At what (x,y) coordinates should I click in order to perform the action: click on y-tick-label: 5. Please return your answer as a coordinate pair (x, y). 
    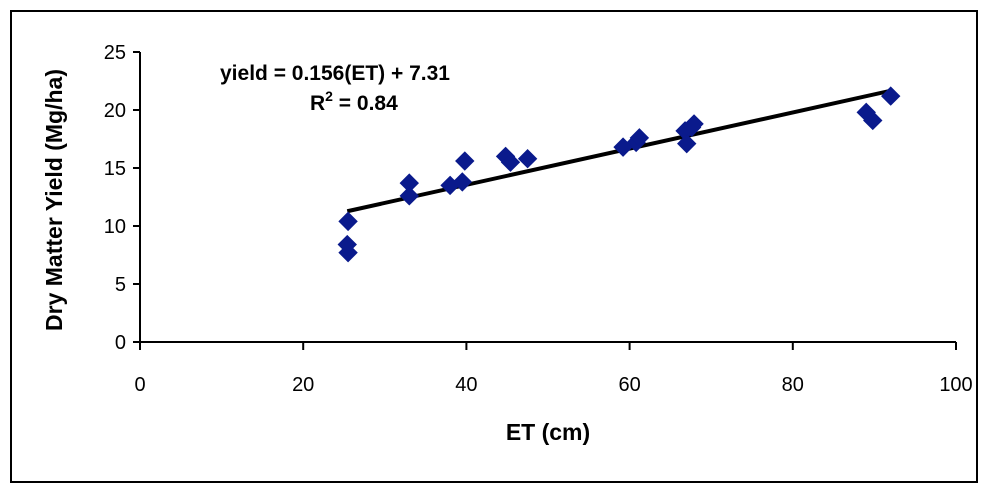
    Looking at the image, I should click on (120, 285).